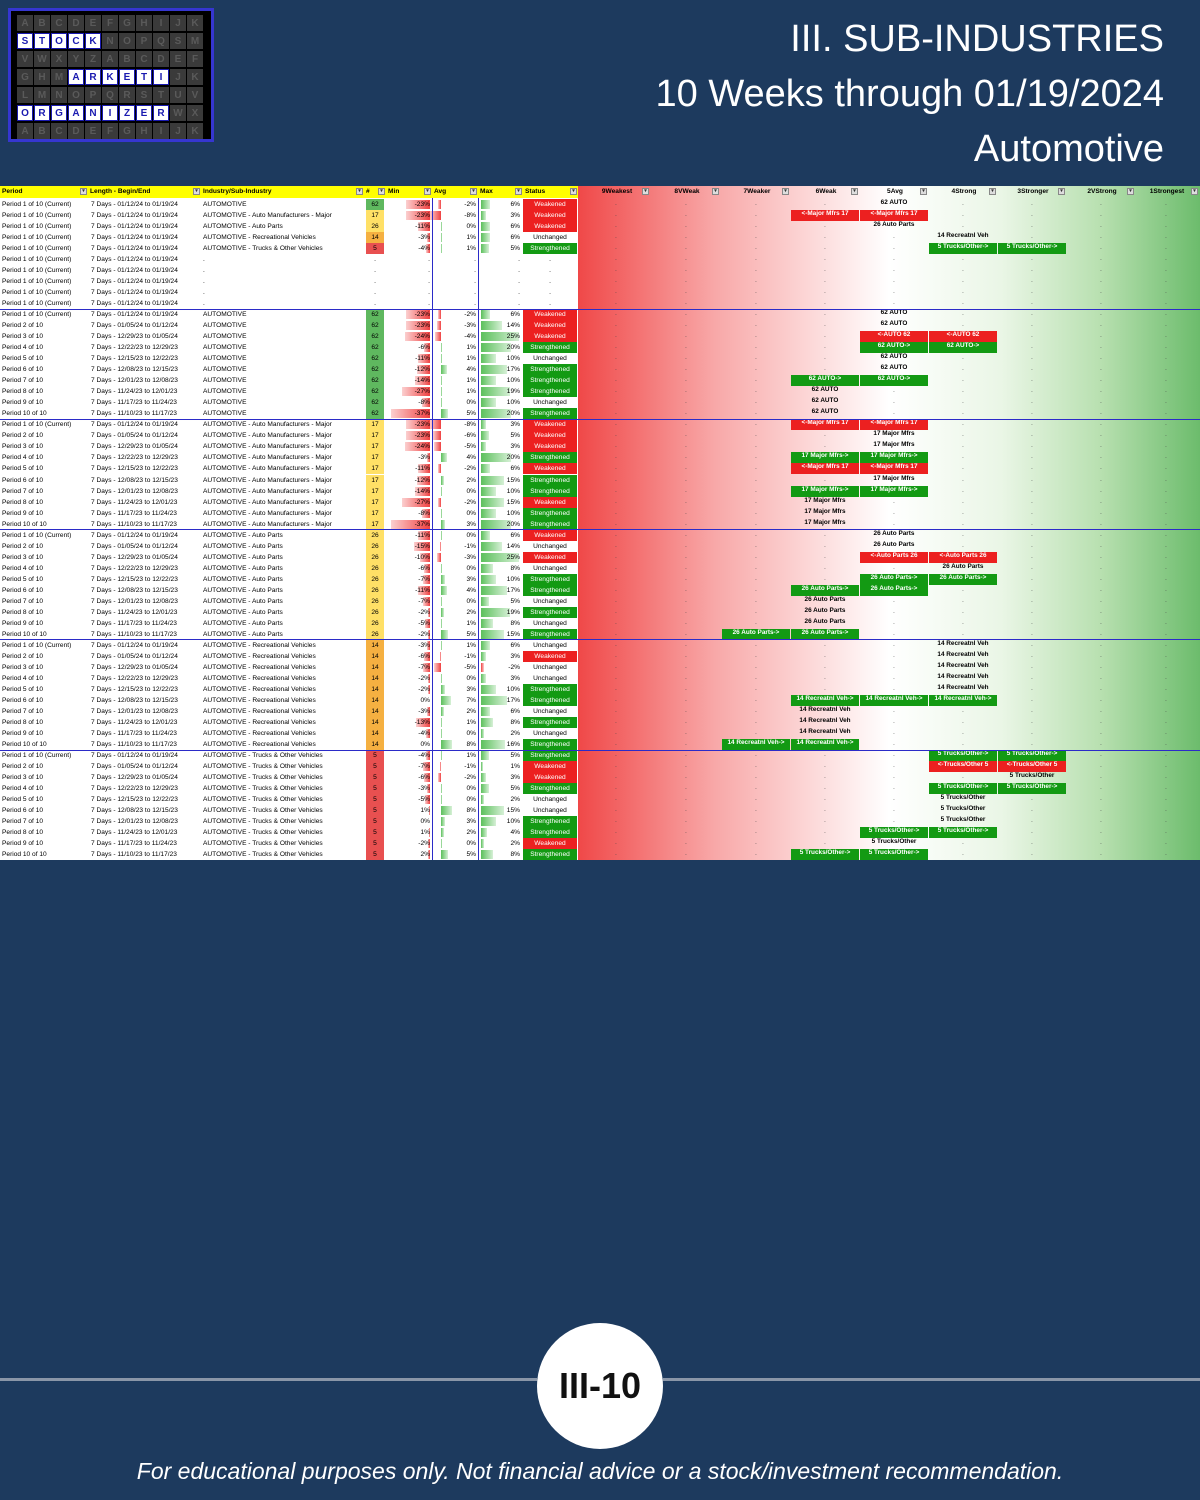 Image resolution: width=1200 pixels, height=1500 pixels. What do you see at coordinates (518, 191) in the screenshot?
I see `header-max-filter-icon: ▾` at bounding box center [518, 191].